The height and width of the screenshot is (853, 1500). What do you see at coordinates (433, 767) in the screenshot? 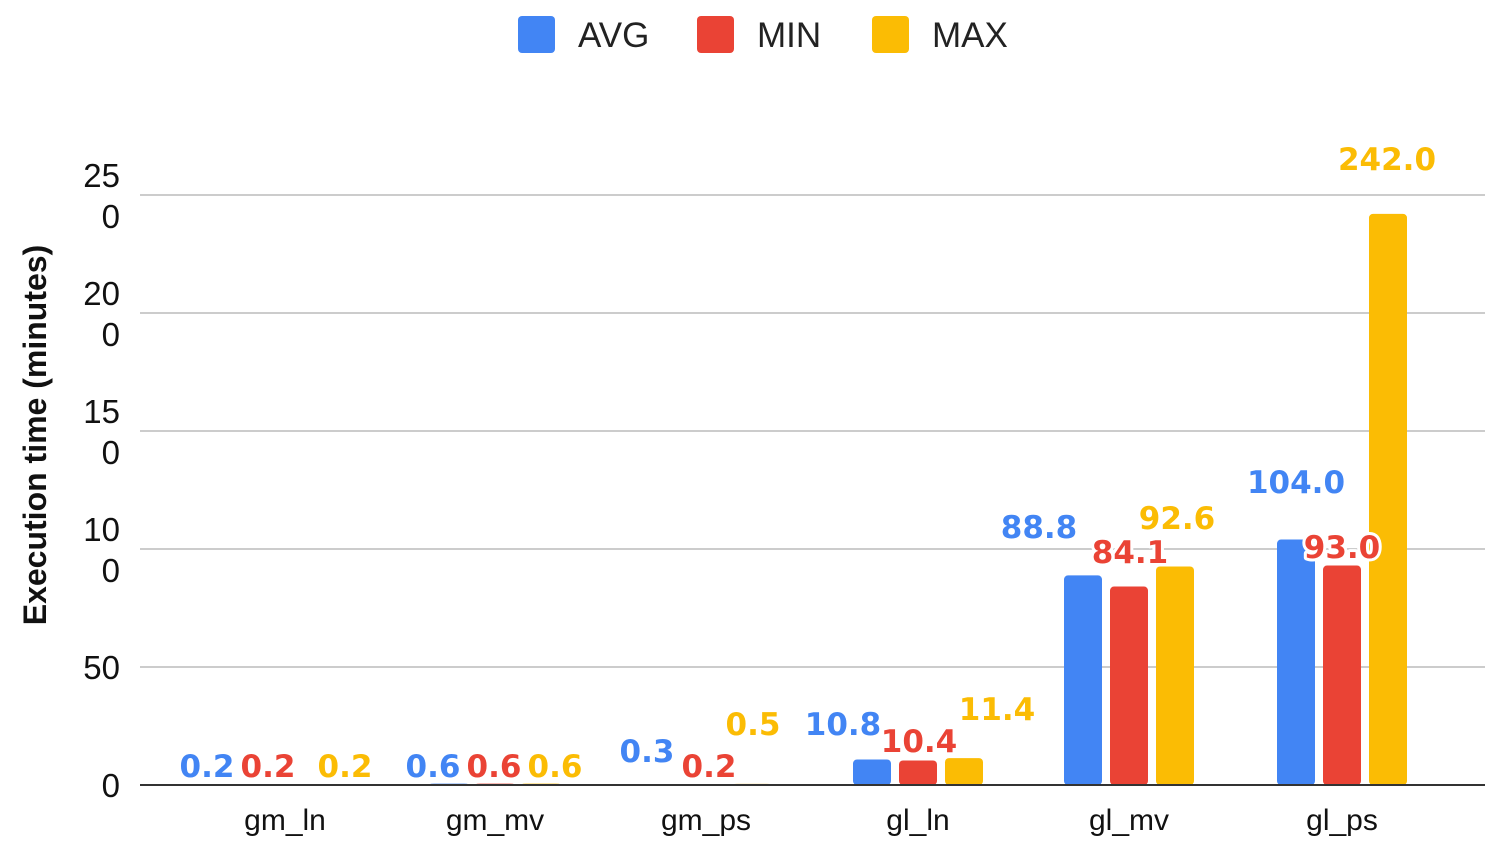
I see `data-label-gm_mv-avg: 0.6` at bounding box center [433, 767].